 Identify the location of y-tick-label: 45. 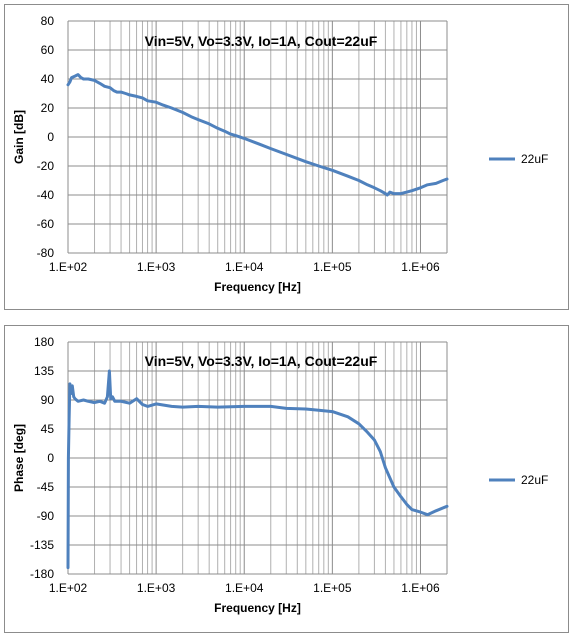
(48, 429).